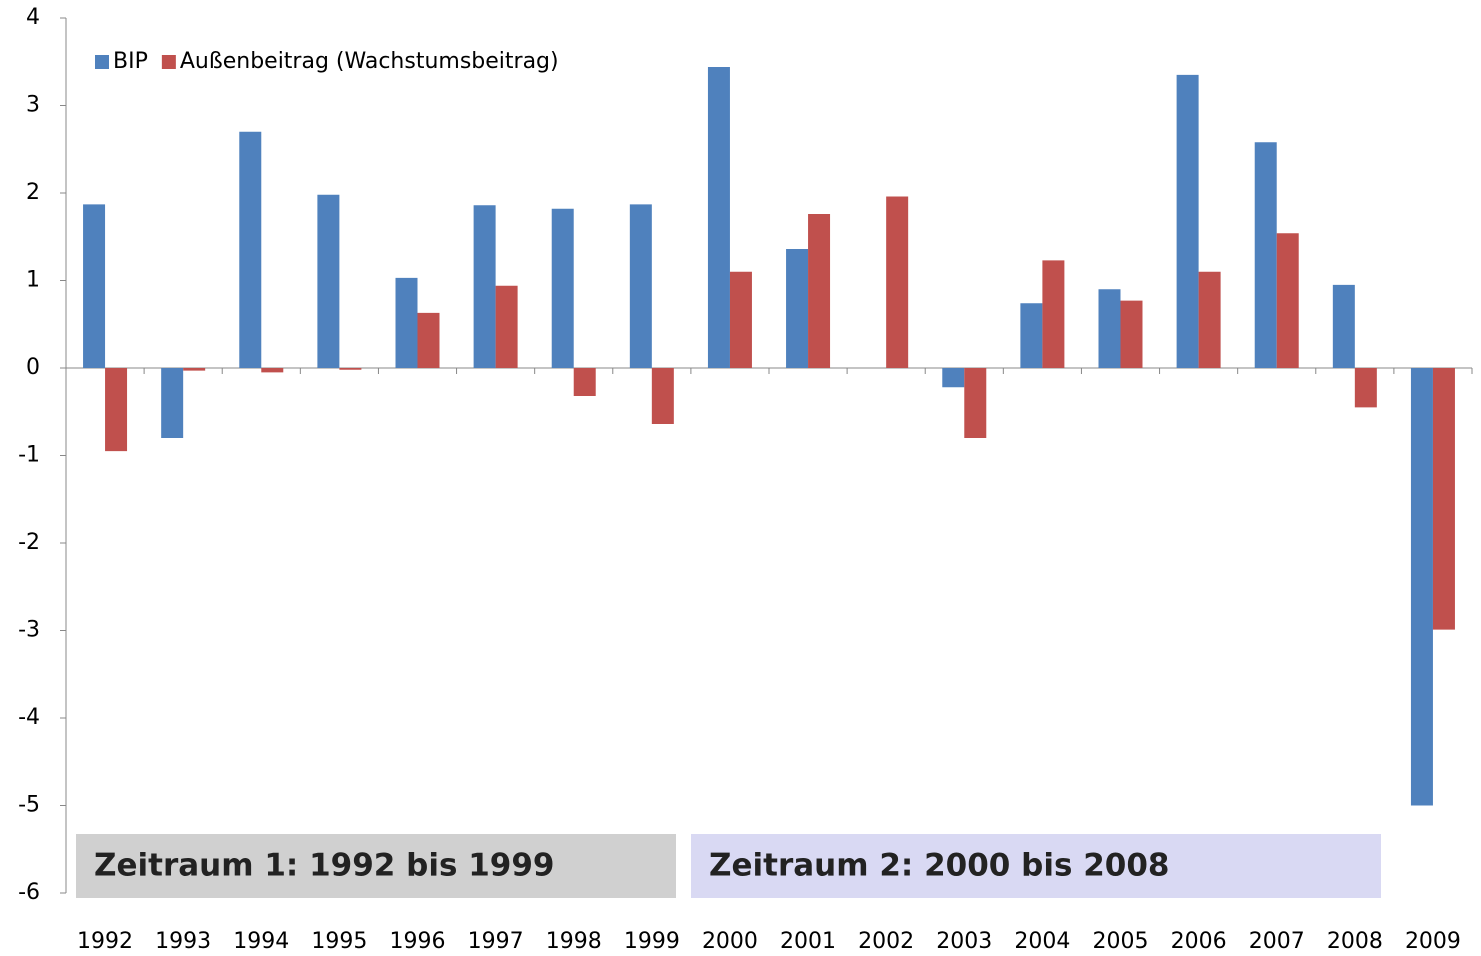 Image resolution: width=1481 pixels, height=956 pixels. I want to click on x-tick-label: 1993, so click(183, 941).